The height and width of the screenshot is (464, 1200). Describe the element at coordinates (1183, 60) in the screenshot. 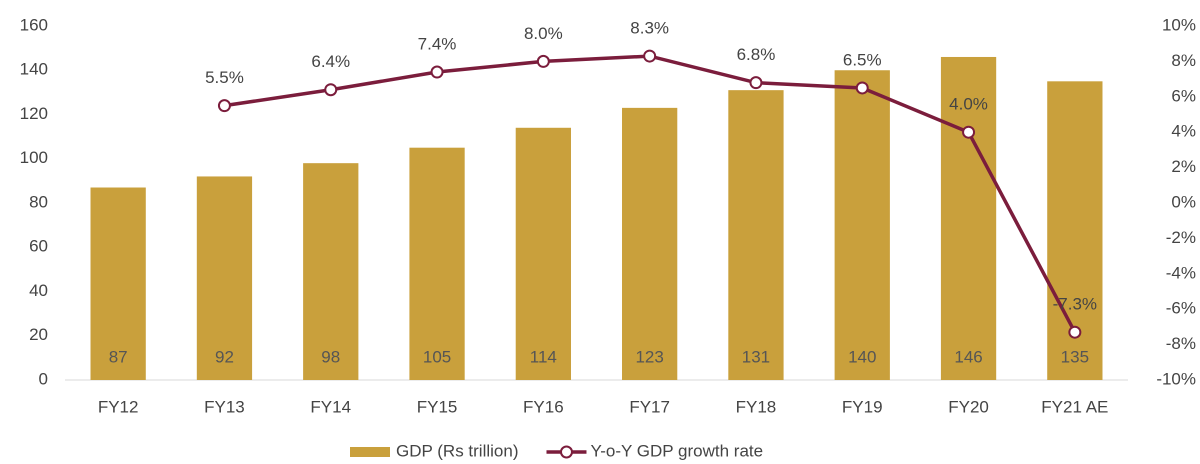

I see `y2-tick-label: 8%` at that location.